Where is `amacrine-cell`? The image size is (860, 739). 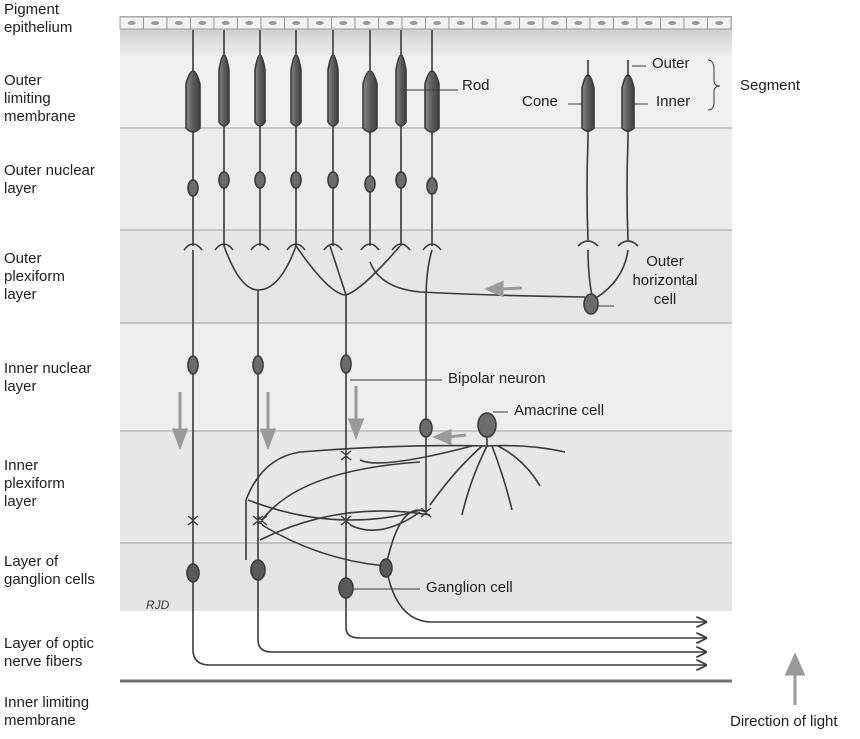
amacrine-cell is located at coordinates (405, 486).